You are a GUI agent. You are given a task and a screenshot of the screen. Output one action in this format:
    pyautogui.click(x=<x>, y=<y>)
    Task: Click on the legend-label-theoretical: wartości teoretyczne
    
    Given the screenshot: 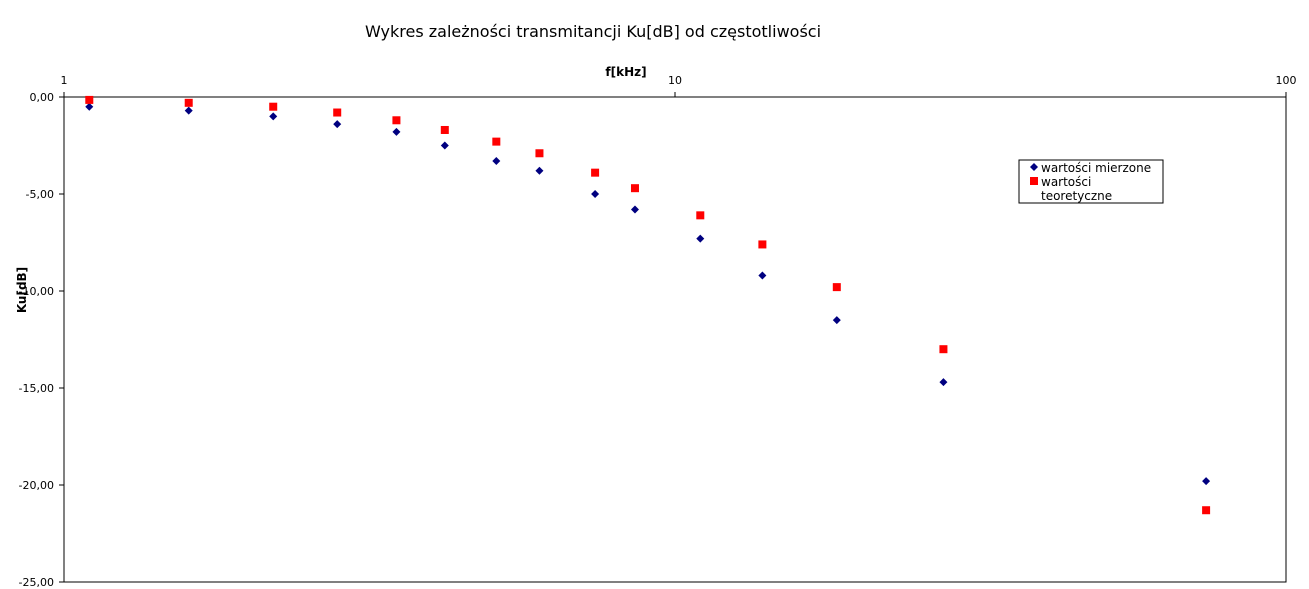 What is the action you would take?
    pyautogui.click(x=1076, y=189)
    